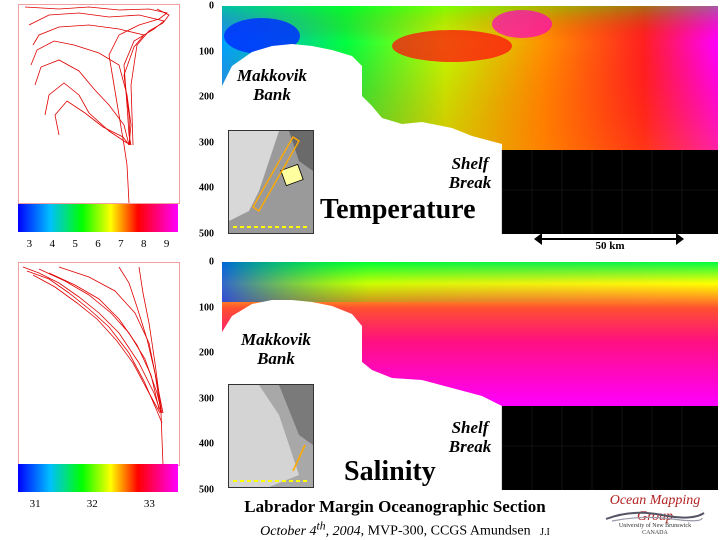  Describe the element at coordinates (143, 244) in the screenshot. I see `colorbar-tick-label: 8` at that location.